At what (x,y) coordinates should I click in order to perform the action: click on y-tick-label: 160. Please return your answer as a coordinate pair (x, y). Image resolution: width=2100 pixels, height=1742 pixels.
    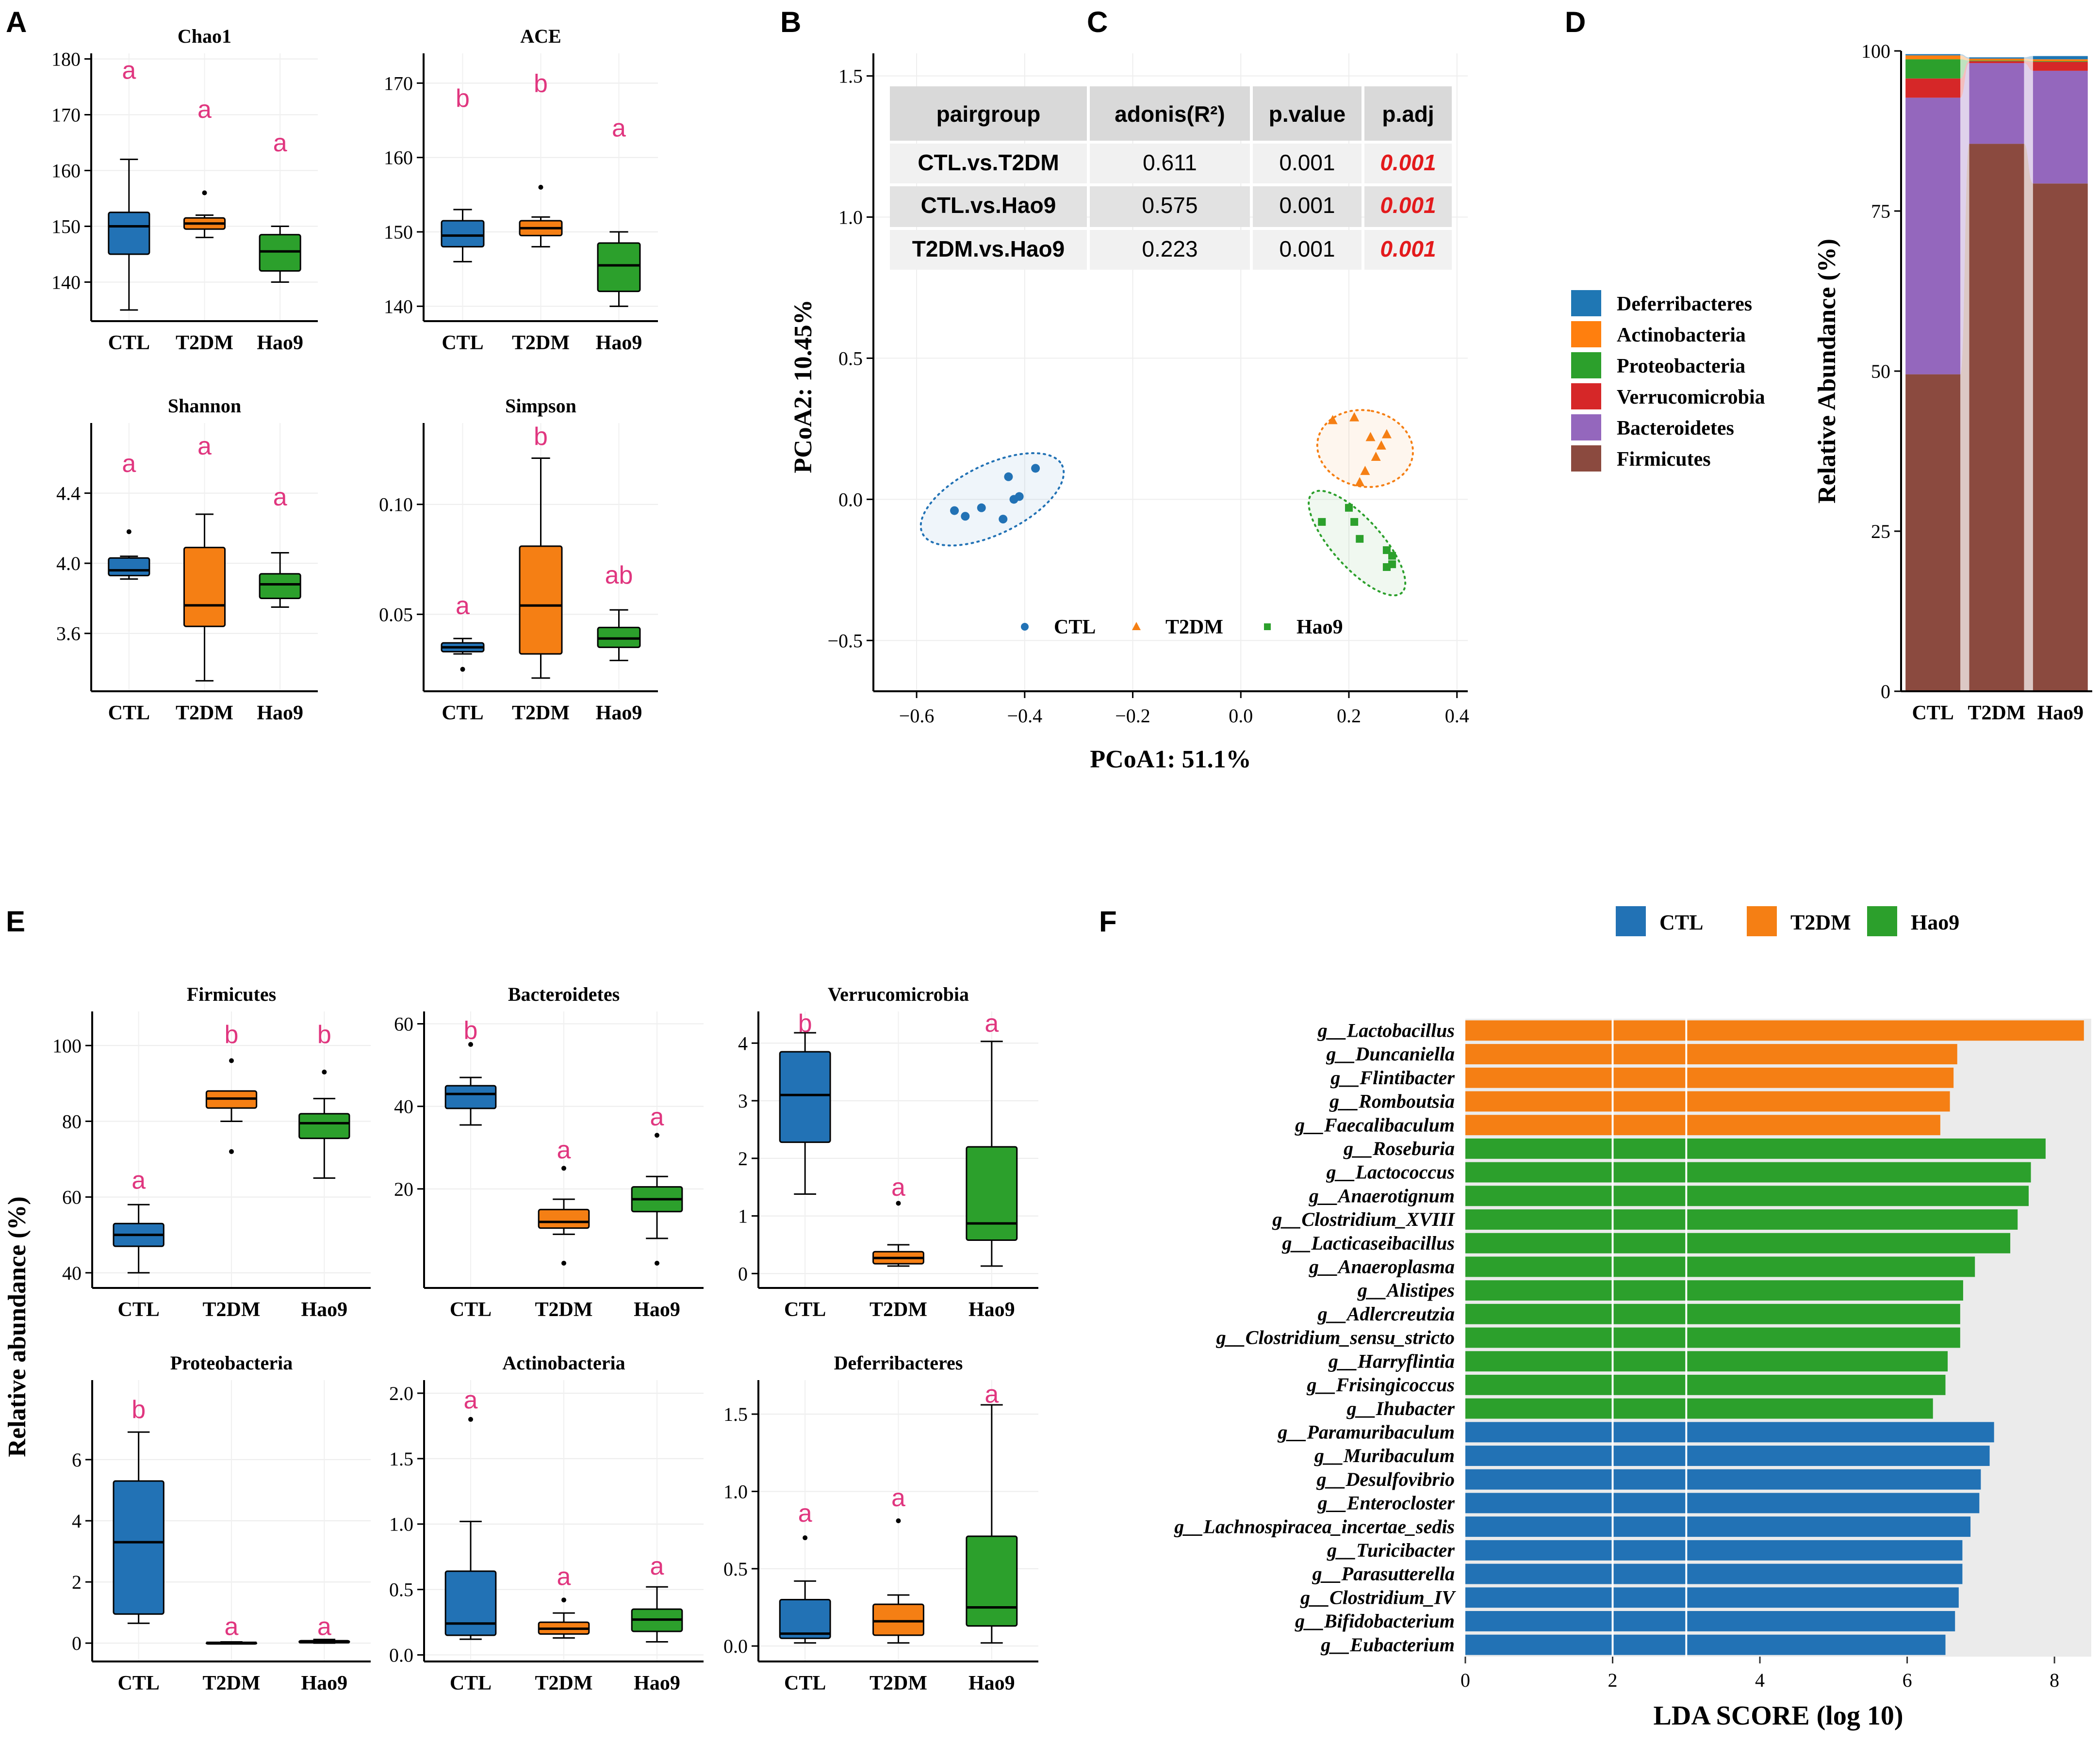
    Looking at the image, I should click on (66, 171).